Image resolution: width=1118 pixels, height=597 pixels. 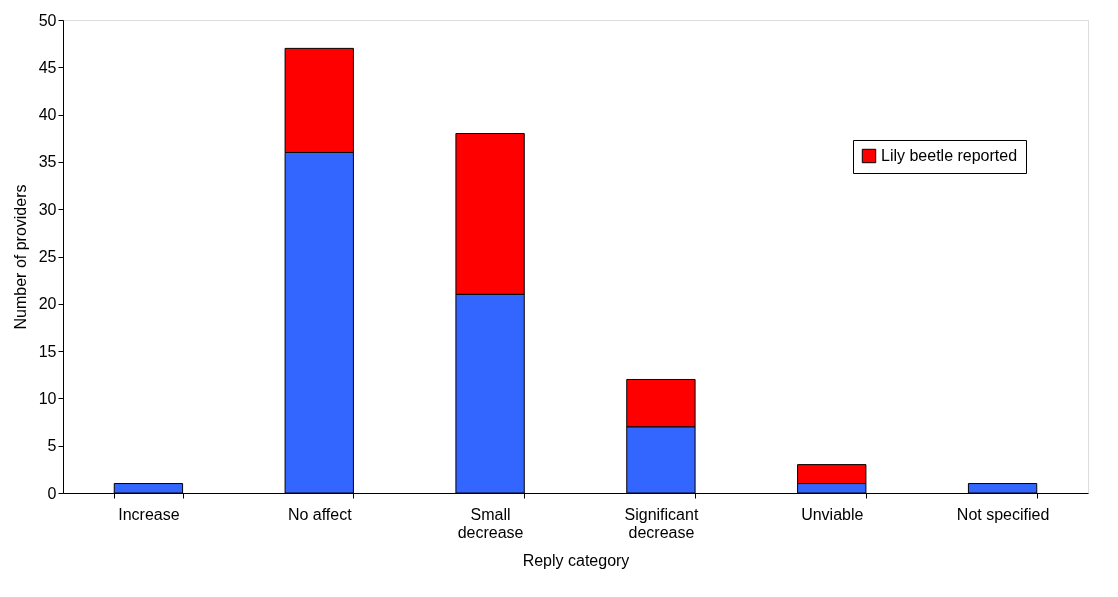 What do you see at coordinates (490, 523) in the screenshot?
I see `x-tick-label: Small decrease` at bounding box center [490, 523].